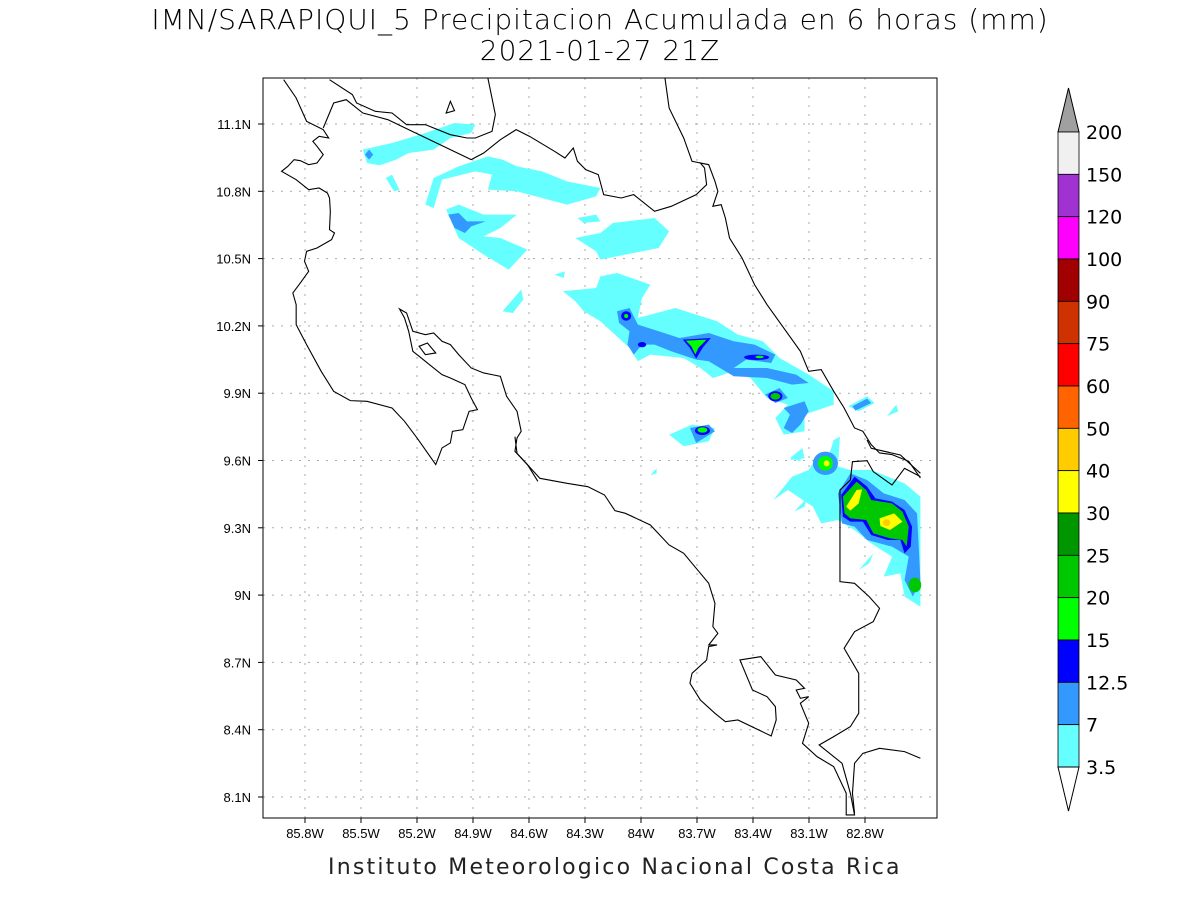  What do you see at coordinates (529, 833) in the screenshot?
I see `lon-tick-label: 84.6W` at bounding box center [529, 833].